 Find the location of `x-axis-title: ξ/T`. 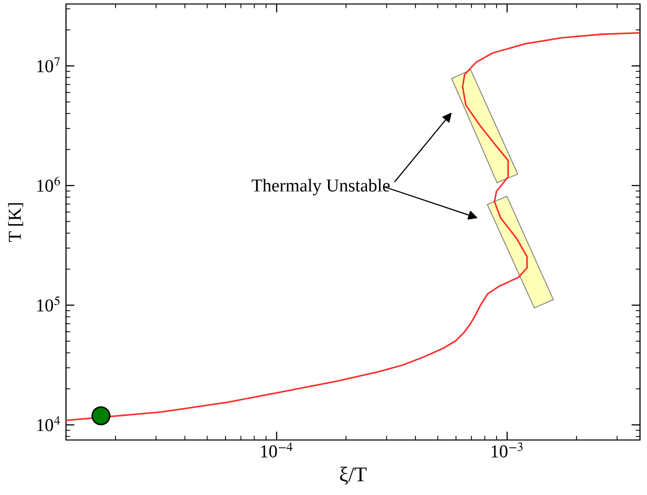

x-axis-title: ξ/T is located at coordinates (353, 475).